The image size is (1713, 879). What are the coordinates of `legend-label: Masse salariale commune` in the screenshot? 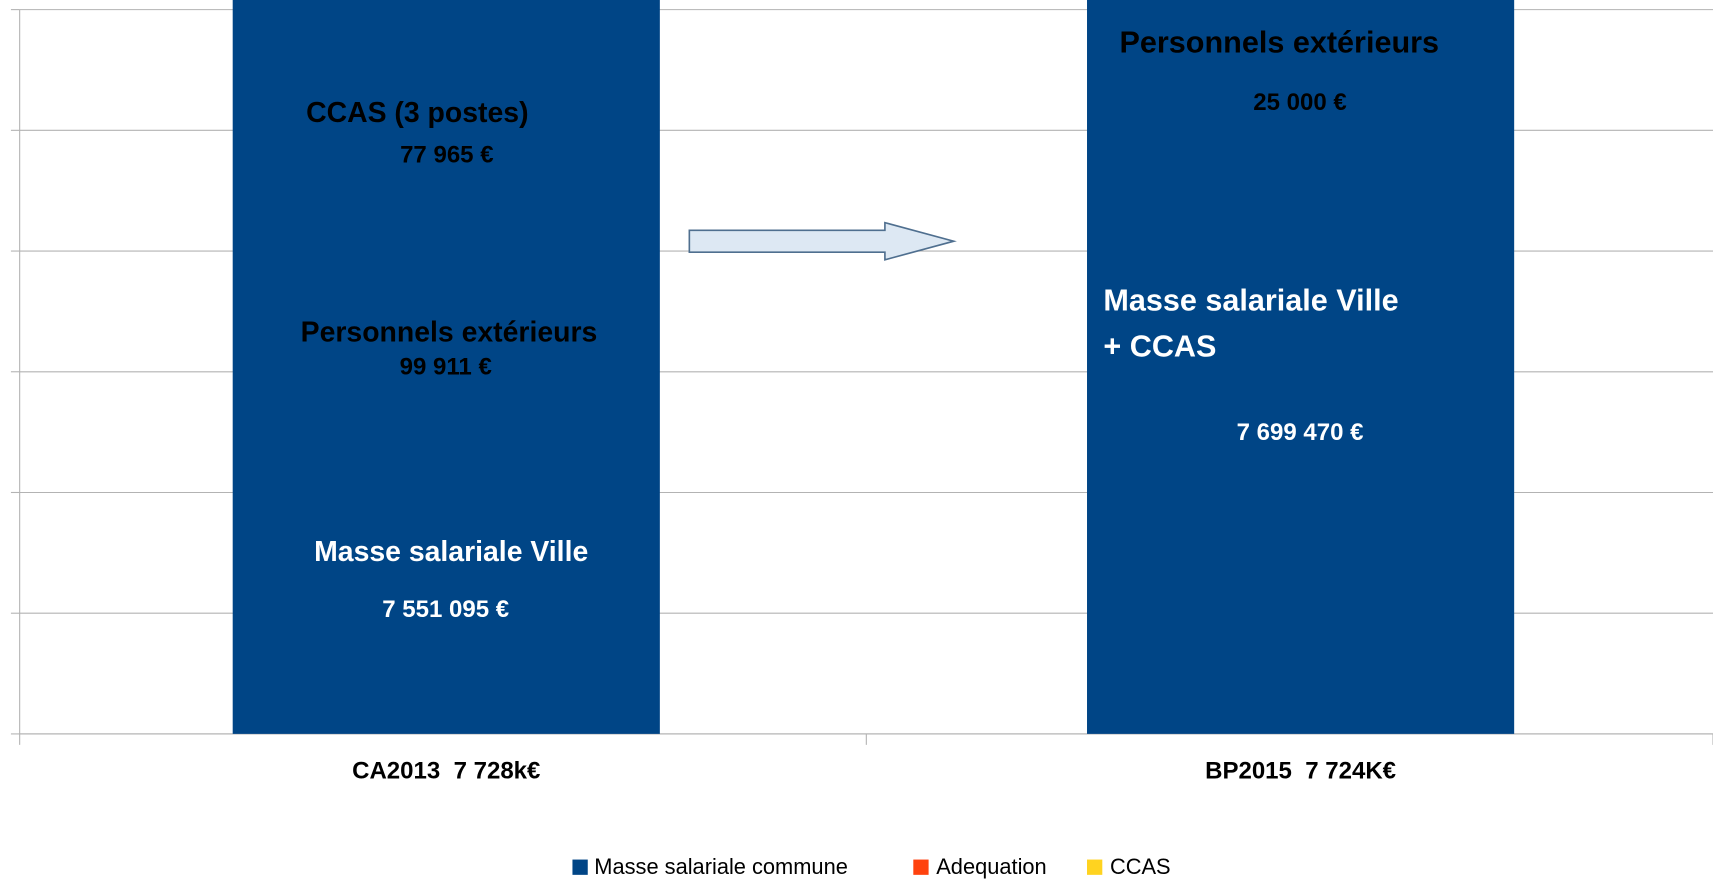 It's located at (721, 866).